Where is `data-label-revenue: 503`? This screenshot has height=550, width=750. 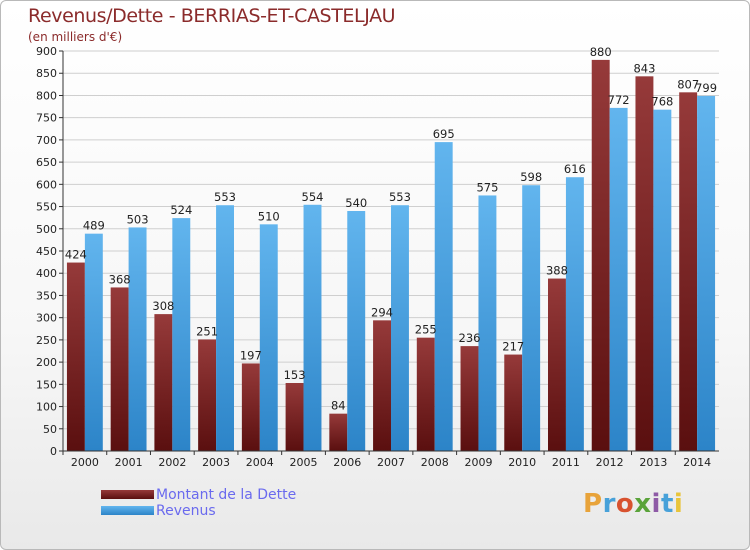 data-label-revenue: 503 is located at coordinates (138, 219).